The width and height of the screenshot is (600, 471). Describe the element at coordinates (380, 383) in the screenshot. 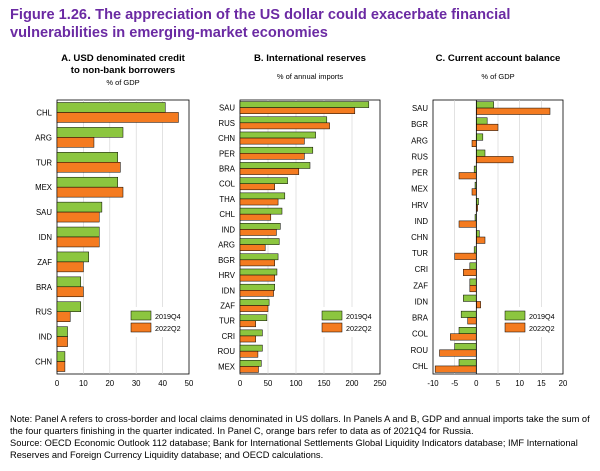

I see `panel-b-tick-label: 250` at that location.